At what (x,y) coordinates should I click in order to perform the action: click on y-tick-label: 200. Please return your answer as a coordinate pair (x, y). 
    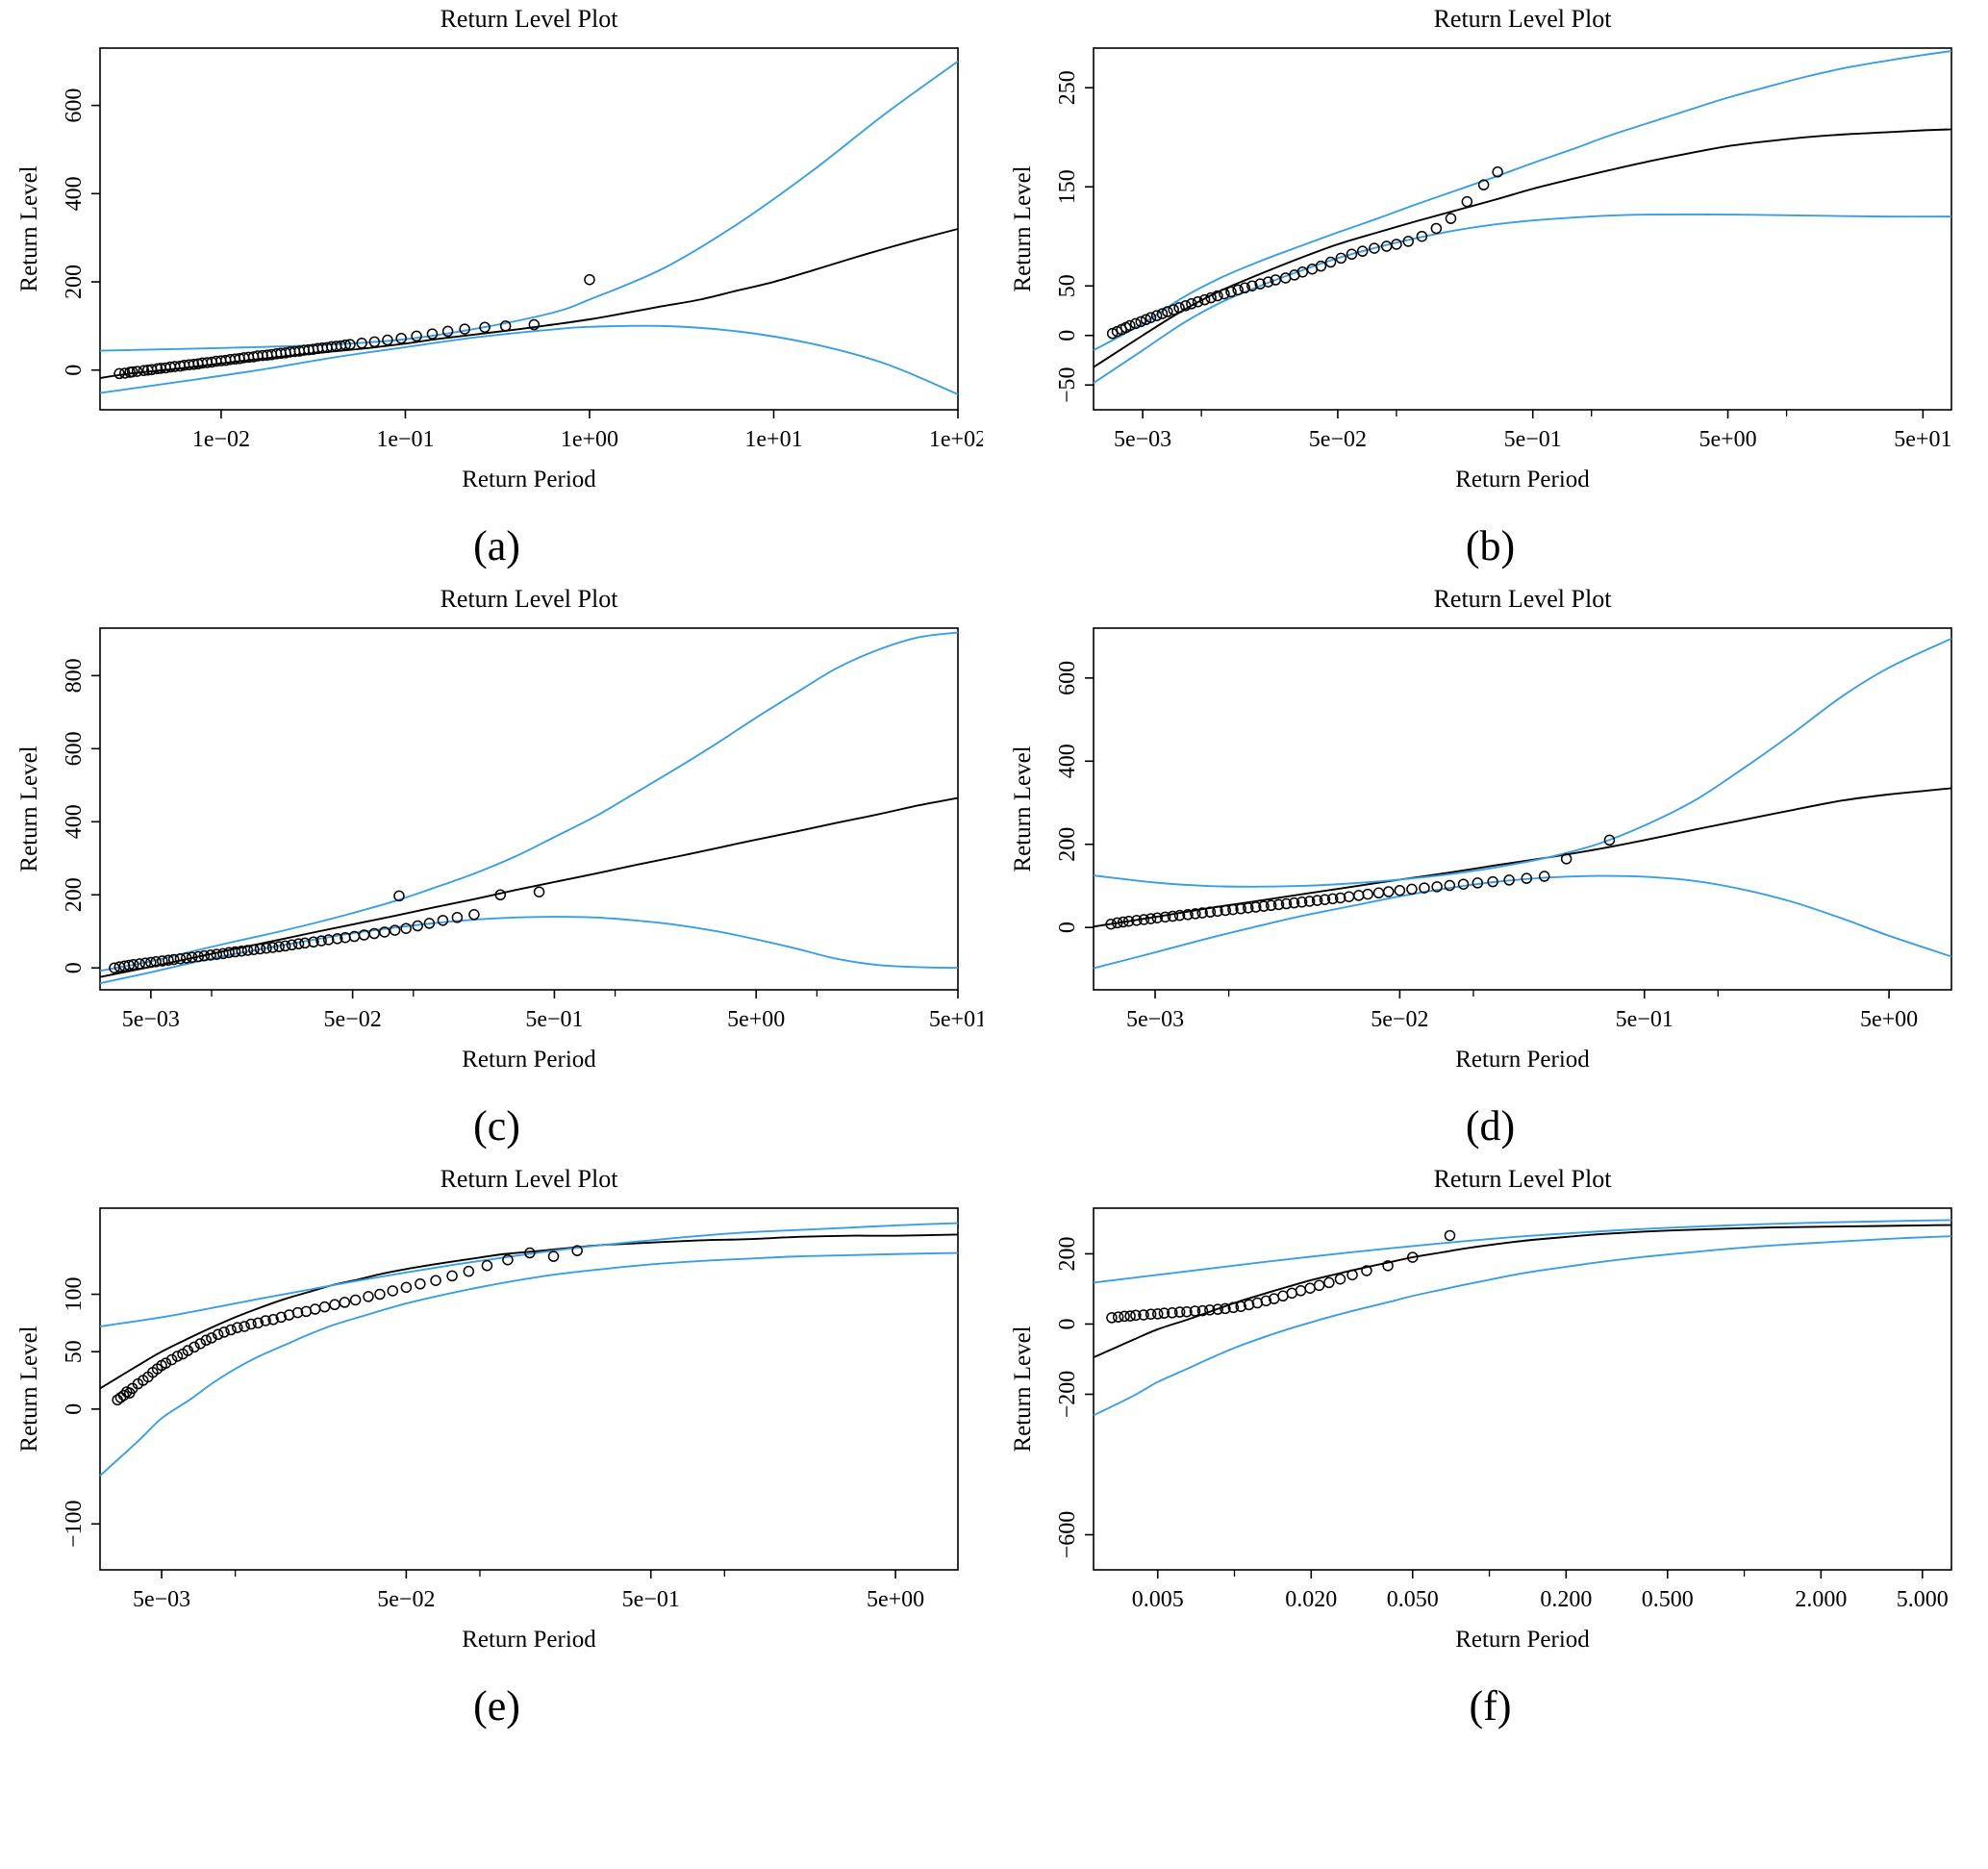
    Looking at the image, I should click on (1067, 844).